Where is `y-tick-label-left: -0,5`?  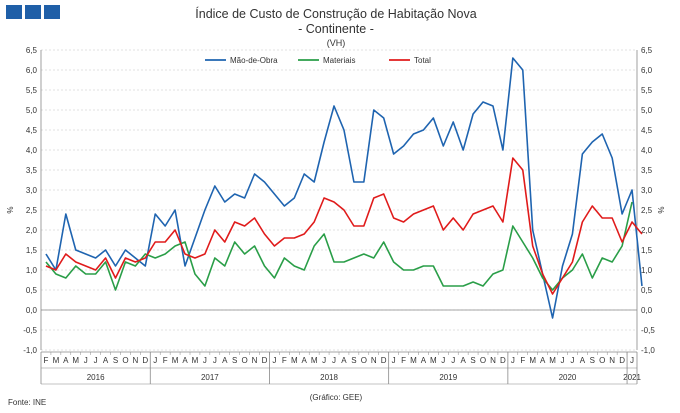
y-tick-label-left: -0,5 is located at coordinates (30, 330).